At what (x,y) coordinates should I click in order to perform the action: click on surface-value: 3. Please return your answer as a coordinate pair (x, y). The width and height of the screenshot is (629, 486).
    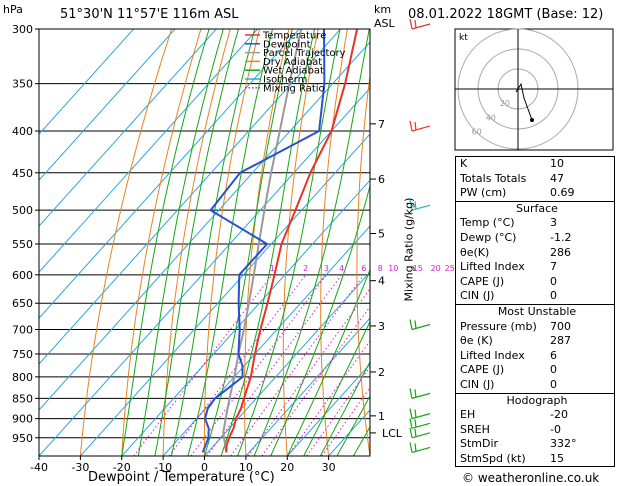
    Looking at the image, I should click on (553, 223).